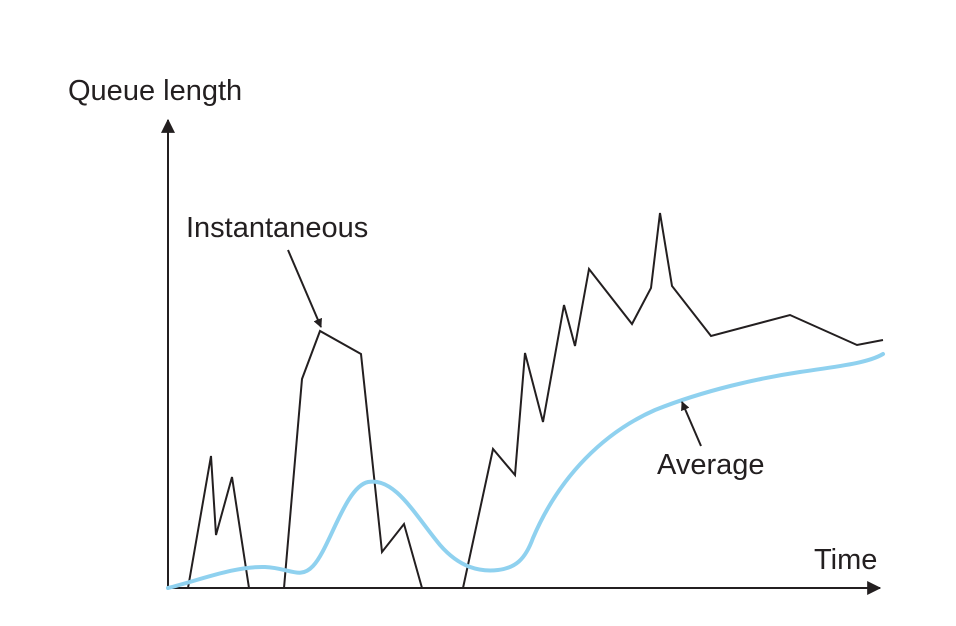  I want to click on instantaneous-pointer-arrow, so click(304, 288).